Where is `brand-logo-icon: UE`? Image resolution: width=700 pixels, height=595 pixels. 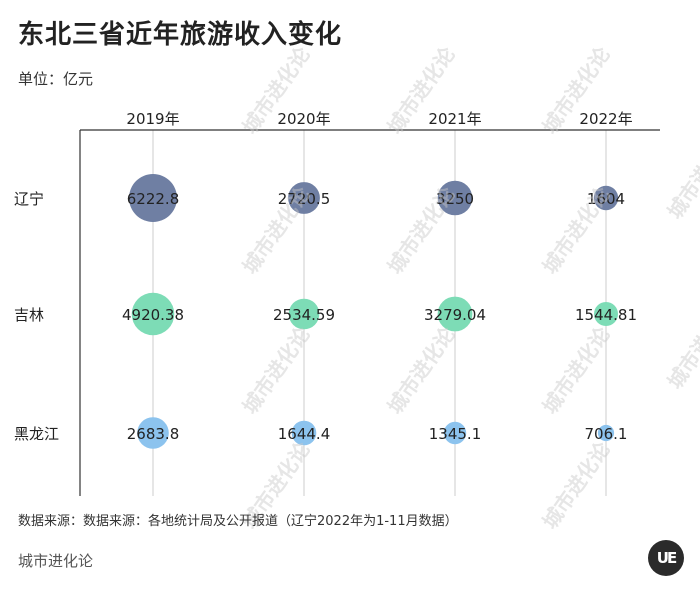 brand-logo-icon: UE is located at coordinates (666, 558).